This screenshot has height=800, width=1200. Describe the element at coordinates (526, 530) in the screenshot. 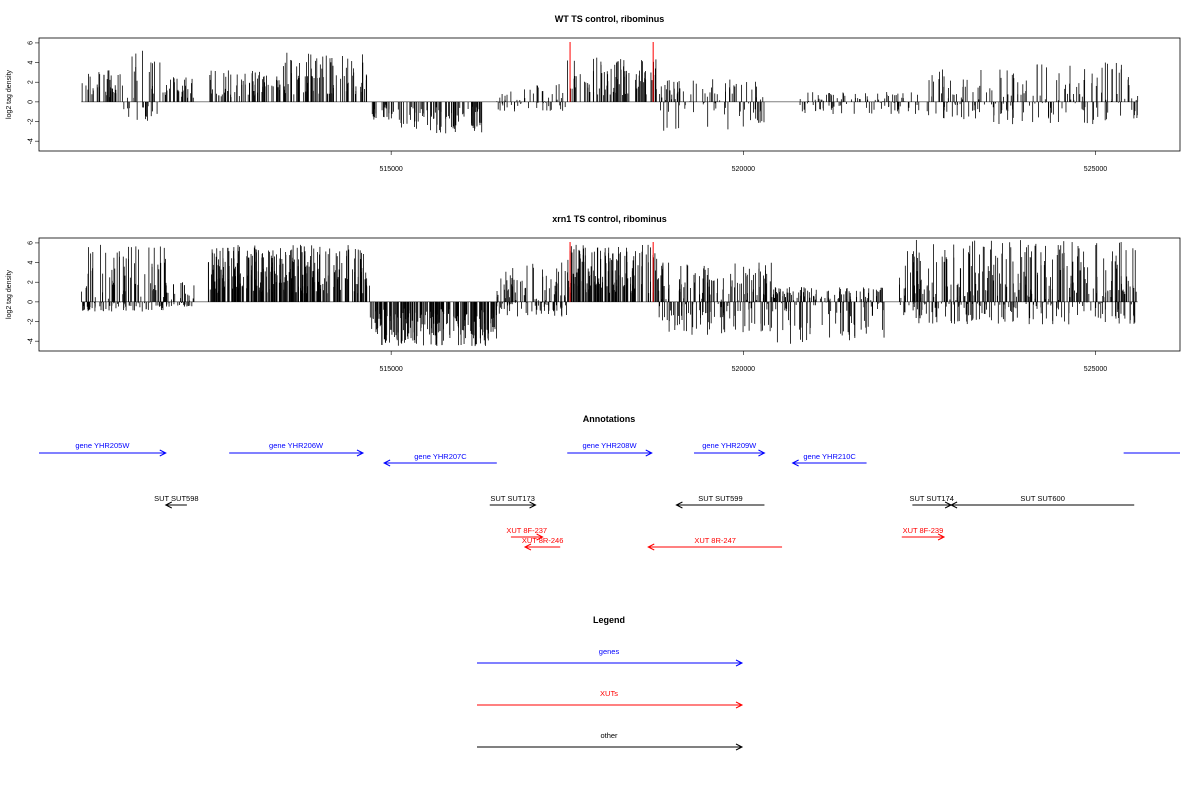

I see `feature-label: XUT 8F-237` at that location.